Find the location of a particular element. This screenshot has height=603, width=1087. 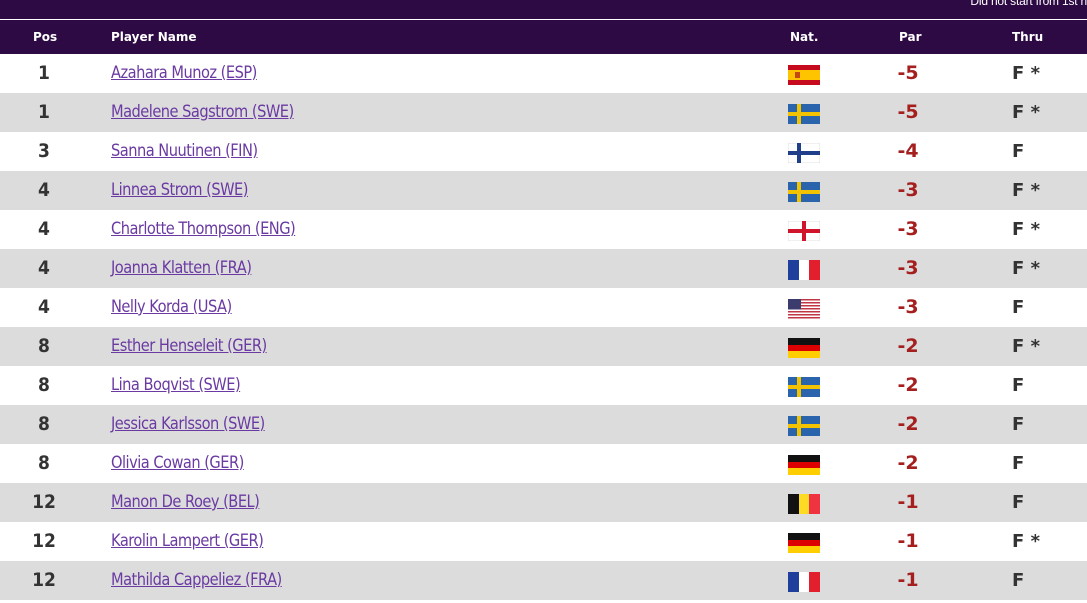

table-row: 8 Esther Henseleit (GER) -2 F * is located at coordinates (543, 346).